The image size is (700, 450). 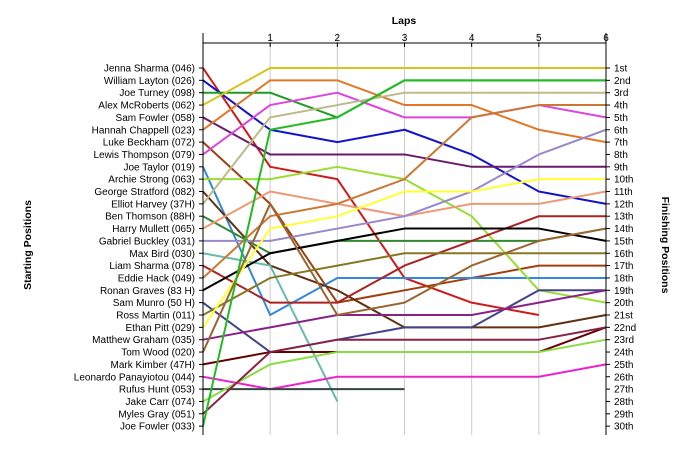 I want to click on x-tick-label: 6, so click(x=606, y=38).